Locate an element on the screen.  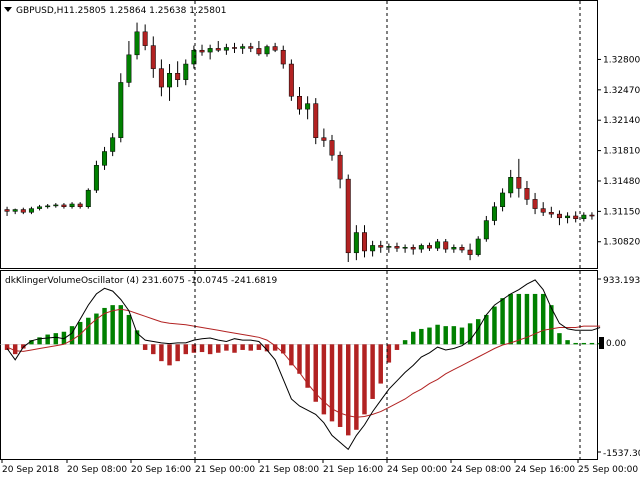
time-tick-label: 24 Sep 00:00 is located at coordinates (417, 470).